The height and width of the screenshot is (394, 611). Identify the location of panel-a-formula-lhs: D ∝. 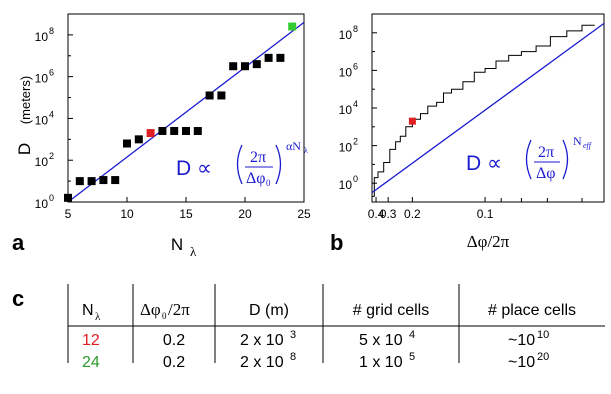
(194, 168).